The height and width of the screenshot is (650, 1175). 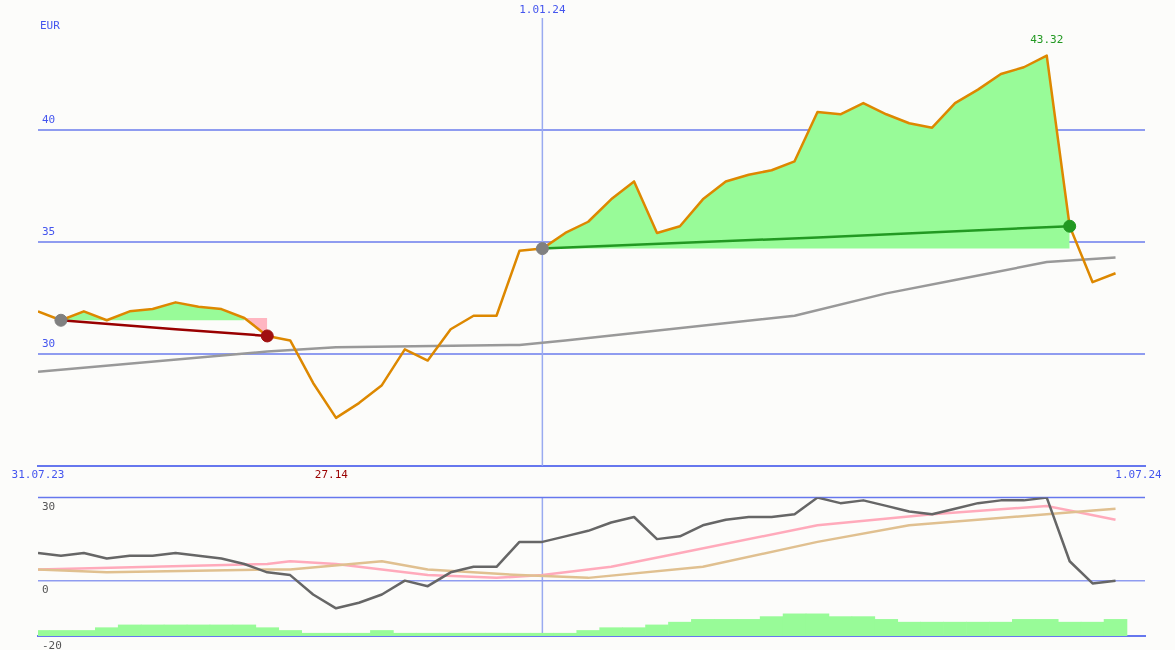 I want to click on text: 27.14, so click(x=331, y=475).